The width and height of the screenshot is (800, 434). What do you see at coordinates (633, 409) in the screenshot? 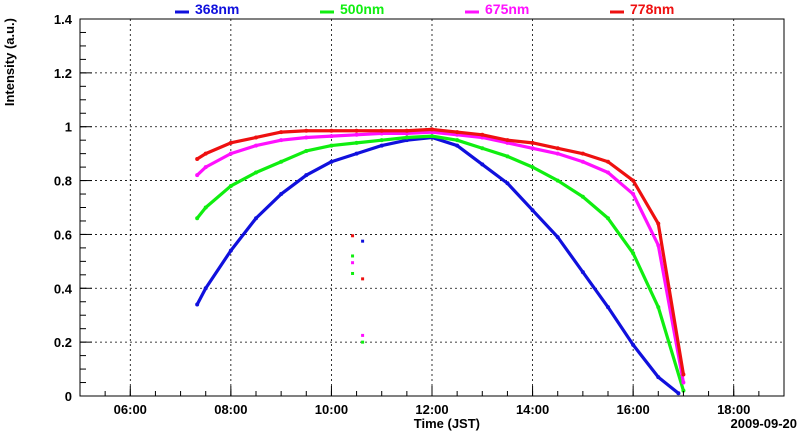
I see `x-tick-label: 16:00` at bounding box center [633, 409].